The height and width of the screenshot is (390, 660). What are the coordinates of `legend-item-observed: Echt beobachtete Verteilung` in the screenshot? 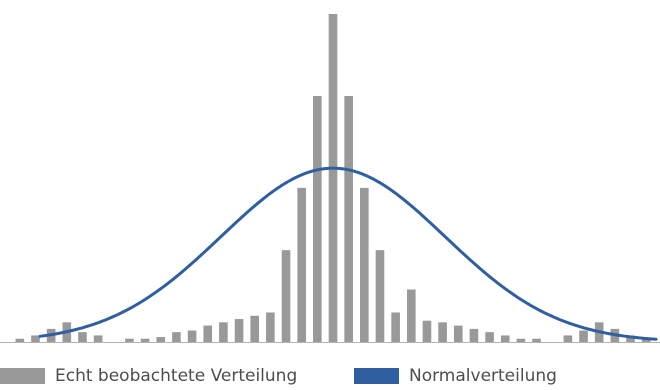 It's located at (148, 376).